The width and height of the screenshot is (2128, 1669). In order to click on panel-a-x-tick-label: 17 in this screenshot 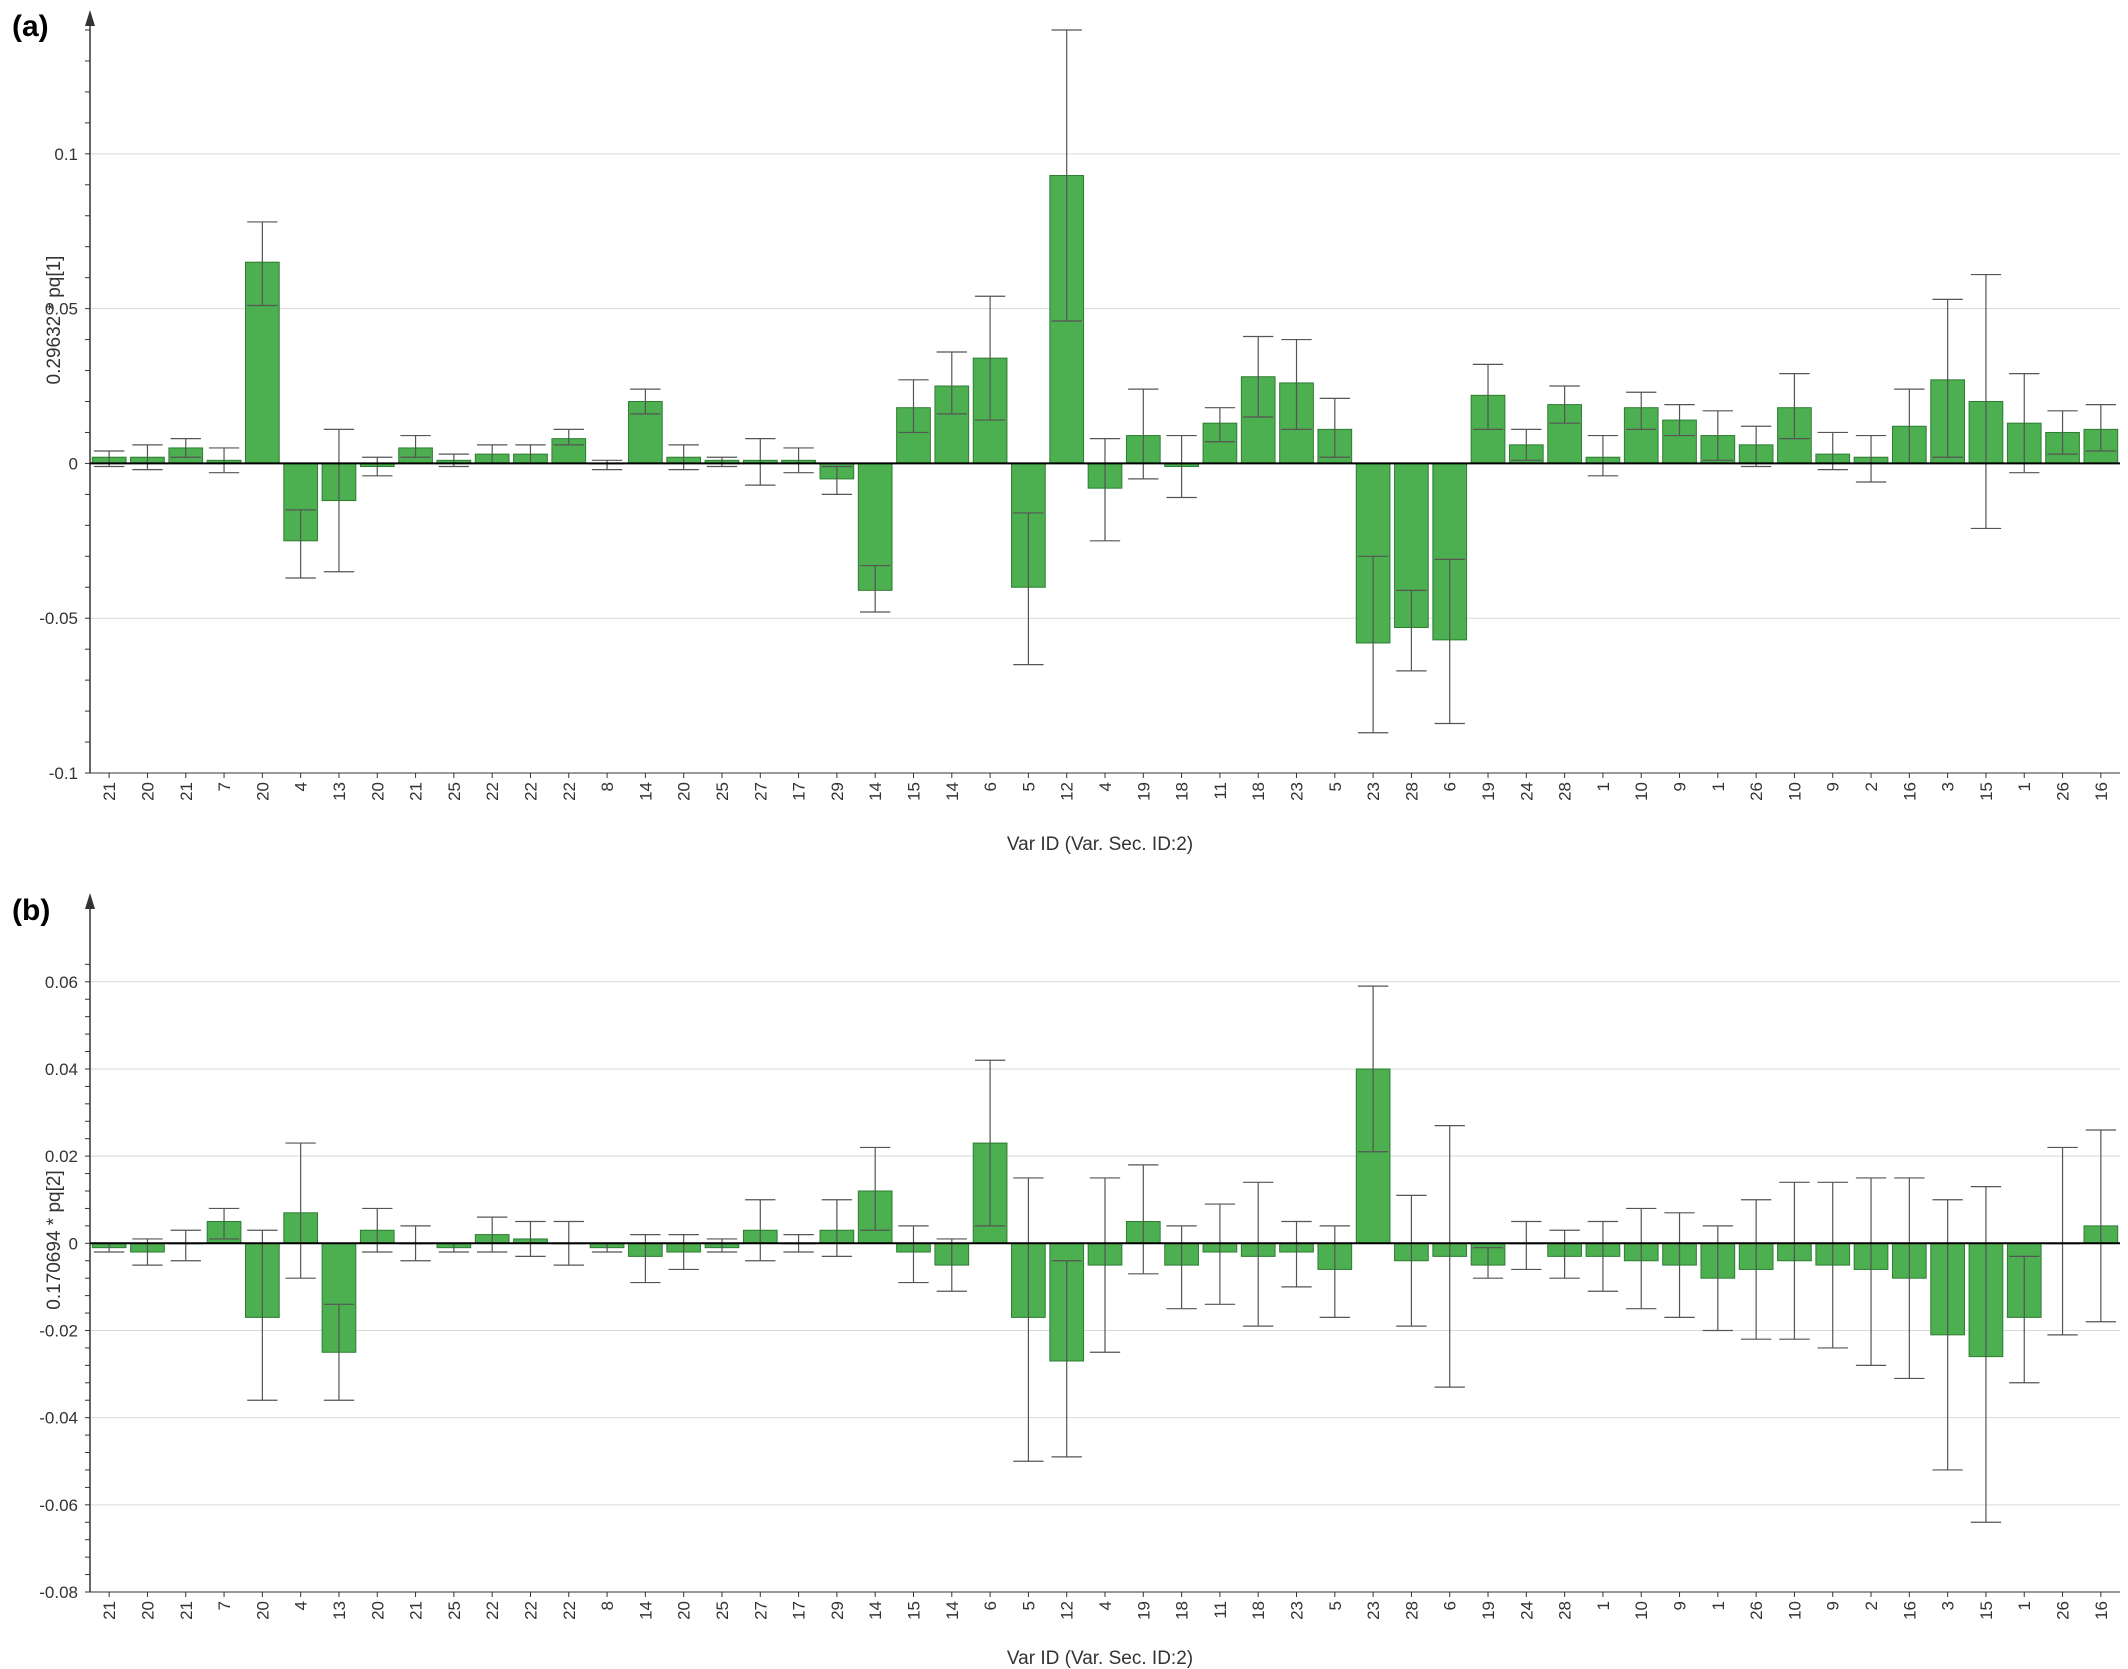, I will do `click(799, 791)`.